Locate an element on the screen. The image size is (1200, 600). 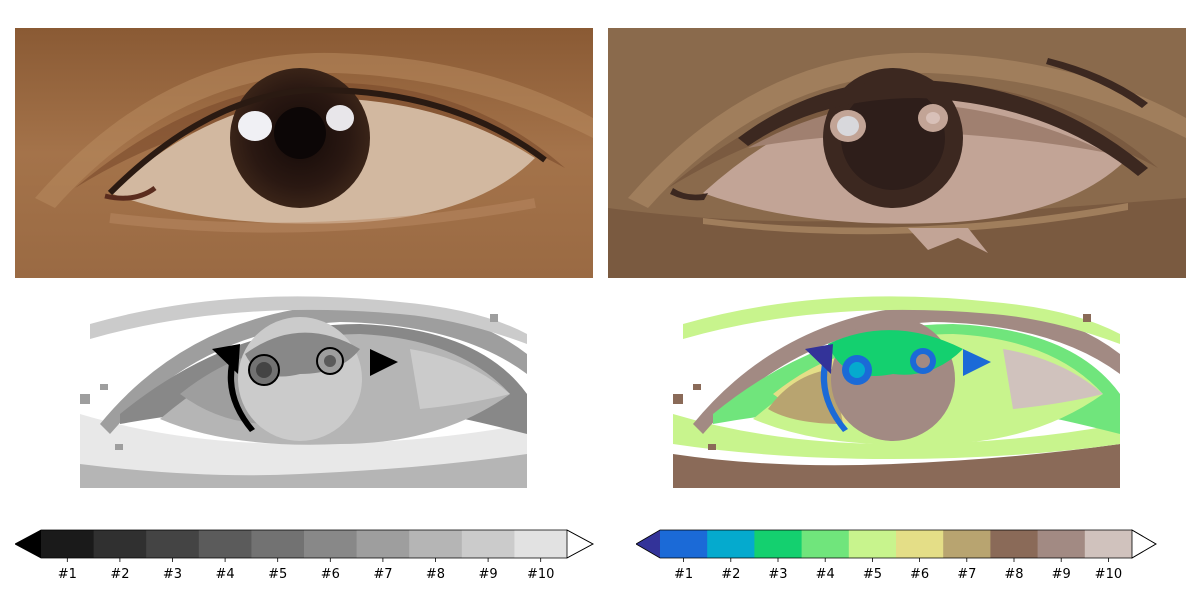
terrain-colorbar: #1 #2 #3 #4 #5 #6 #7 #8 #9 #10 is located at coordinates (897, 557).